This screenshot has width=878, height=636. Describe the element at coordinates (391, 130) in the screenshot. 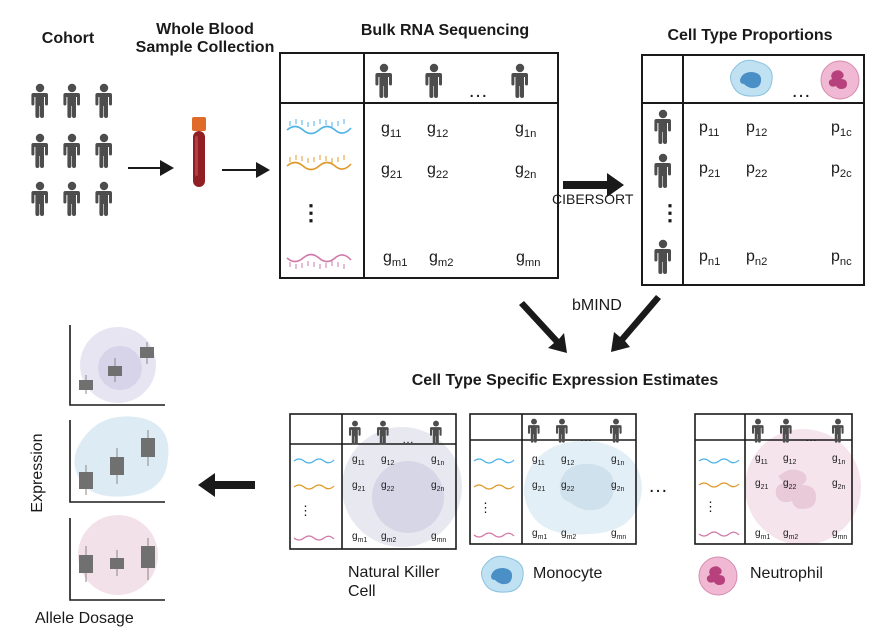

I see `bulk-cell-11: g11` at that location.